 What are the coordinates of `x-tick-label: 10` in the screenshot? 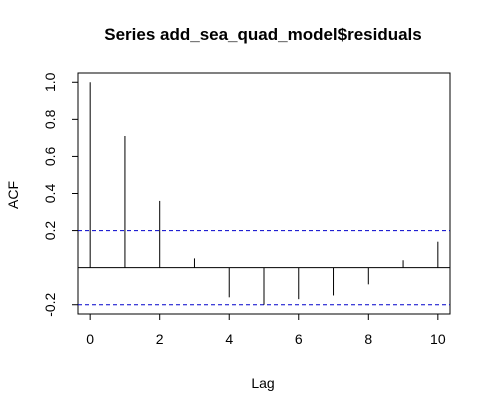 It's located at (438, 339).